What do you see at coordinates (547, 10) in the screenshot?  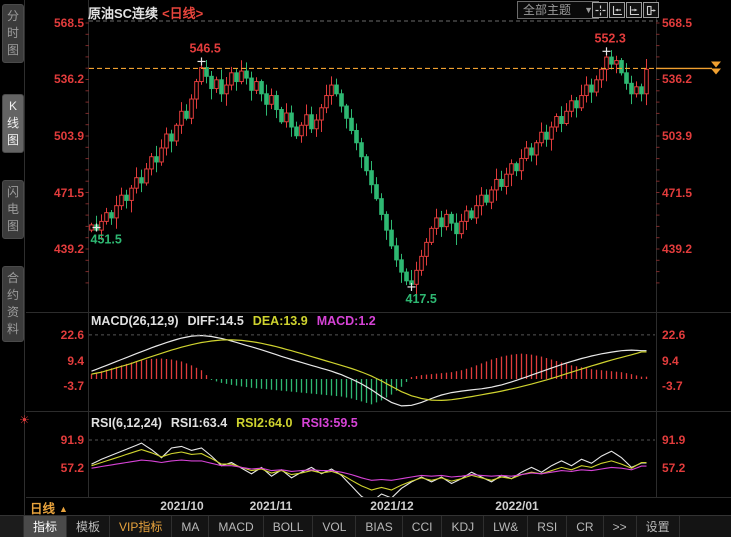 I see `theme-dropdown-label: 全部主题` at bounding box center [547, 10].